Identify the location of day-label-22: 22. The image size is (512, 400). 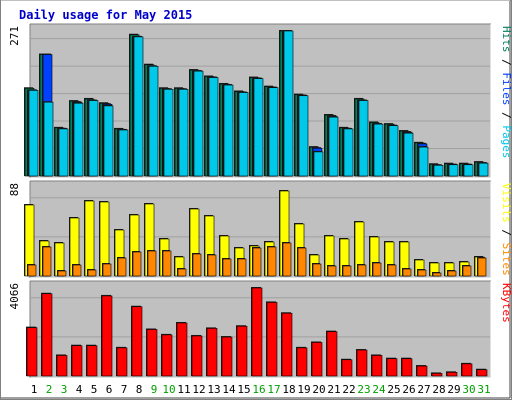
(348, 389).